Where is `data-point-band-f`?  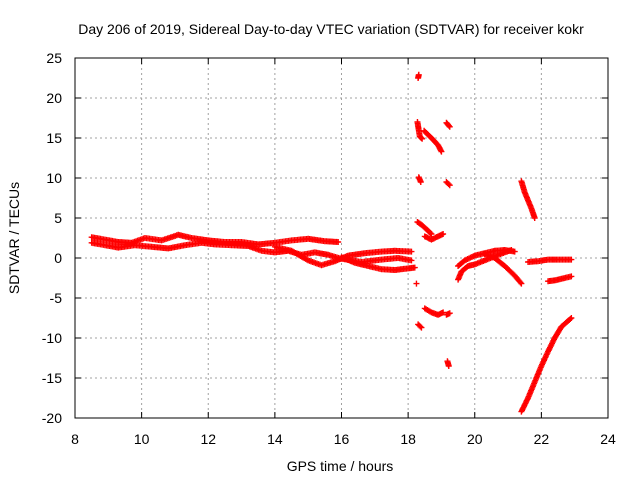
data-point-band-f is located at coordinates (514, 251).